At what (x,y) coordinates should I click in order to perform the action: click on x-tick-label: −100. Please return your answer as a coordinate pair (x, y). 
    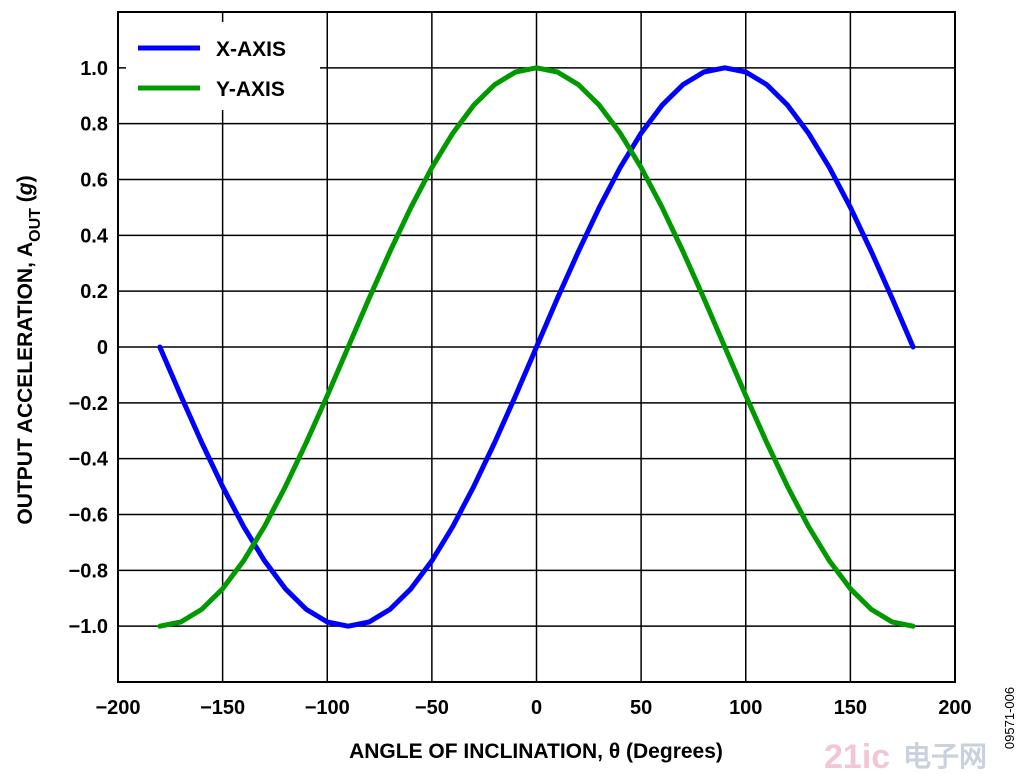
    Looking at the image, I should click on (327, 708).